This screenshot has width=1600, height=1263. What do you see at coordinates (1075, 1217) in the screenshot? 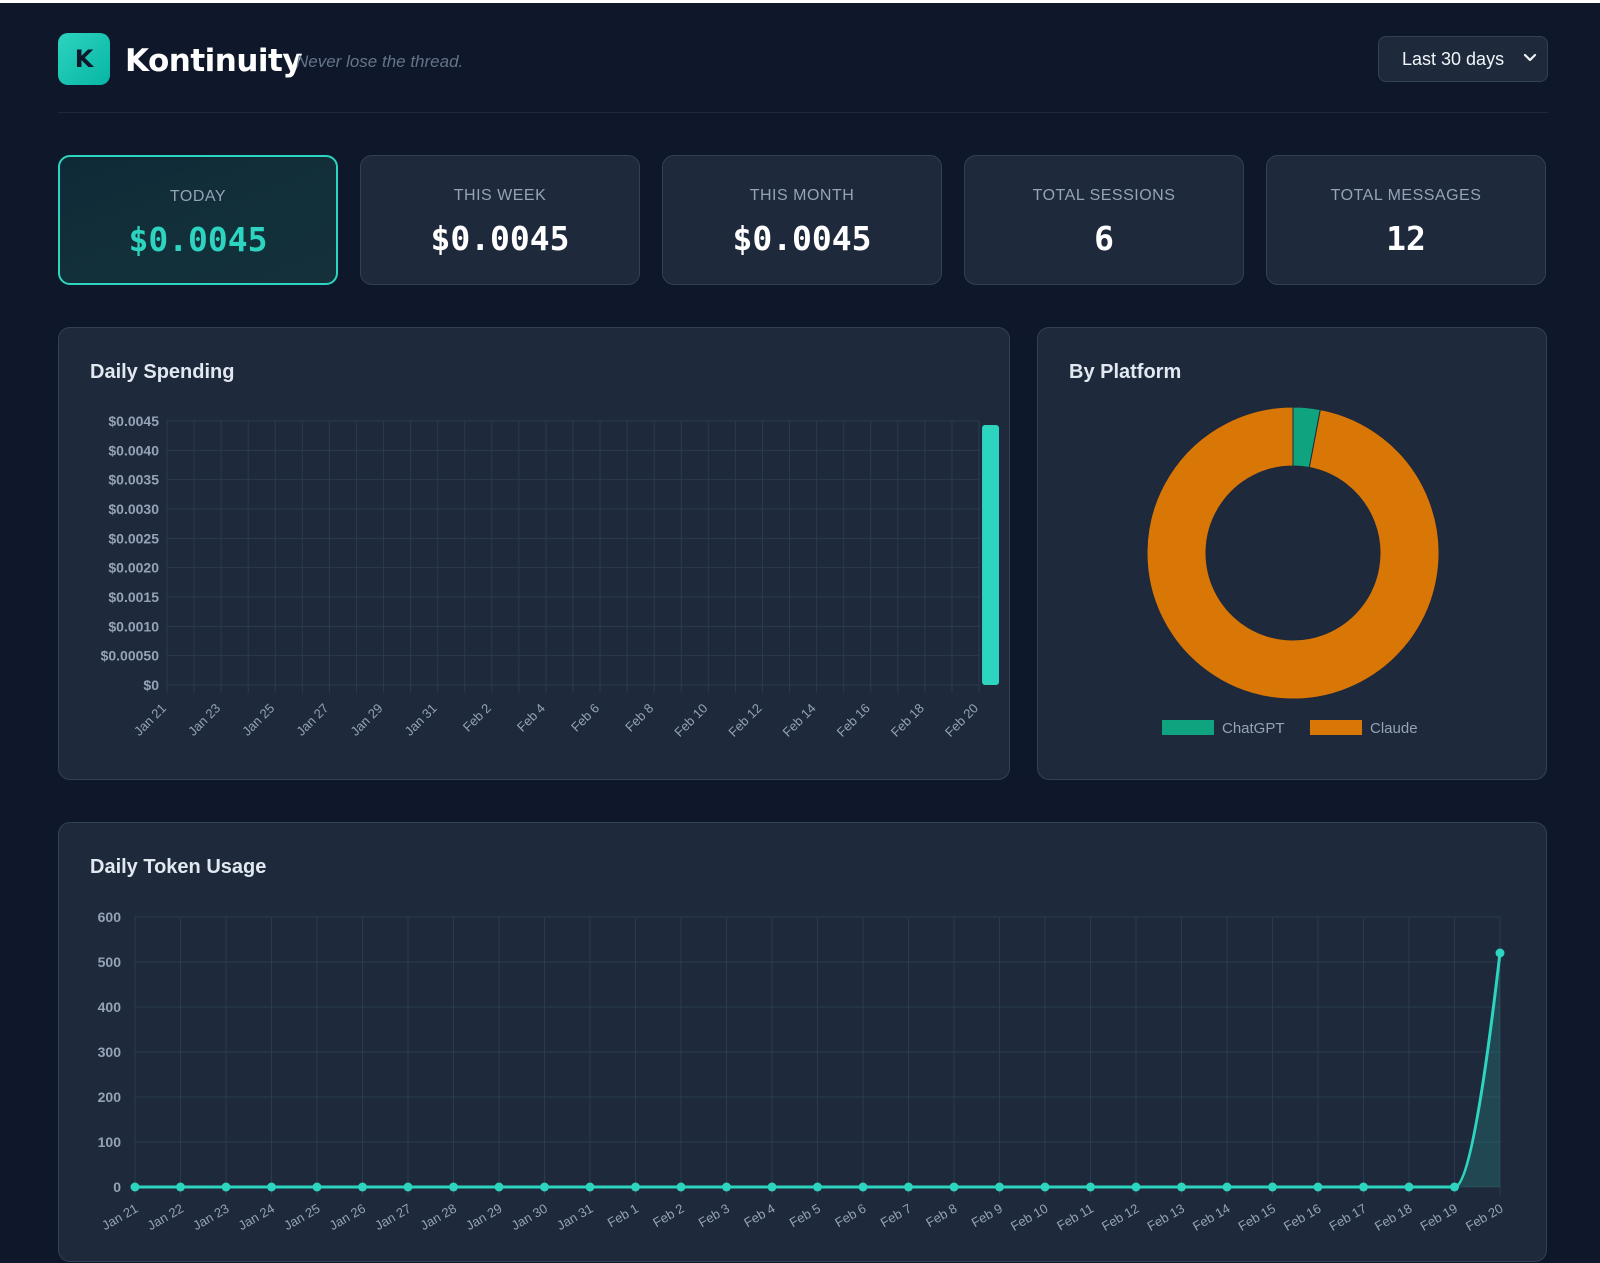
I see `x-tick-label: Feb 11` at bounding box center [1075, 1217].